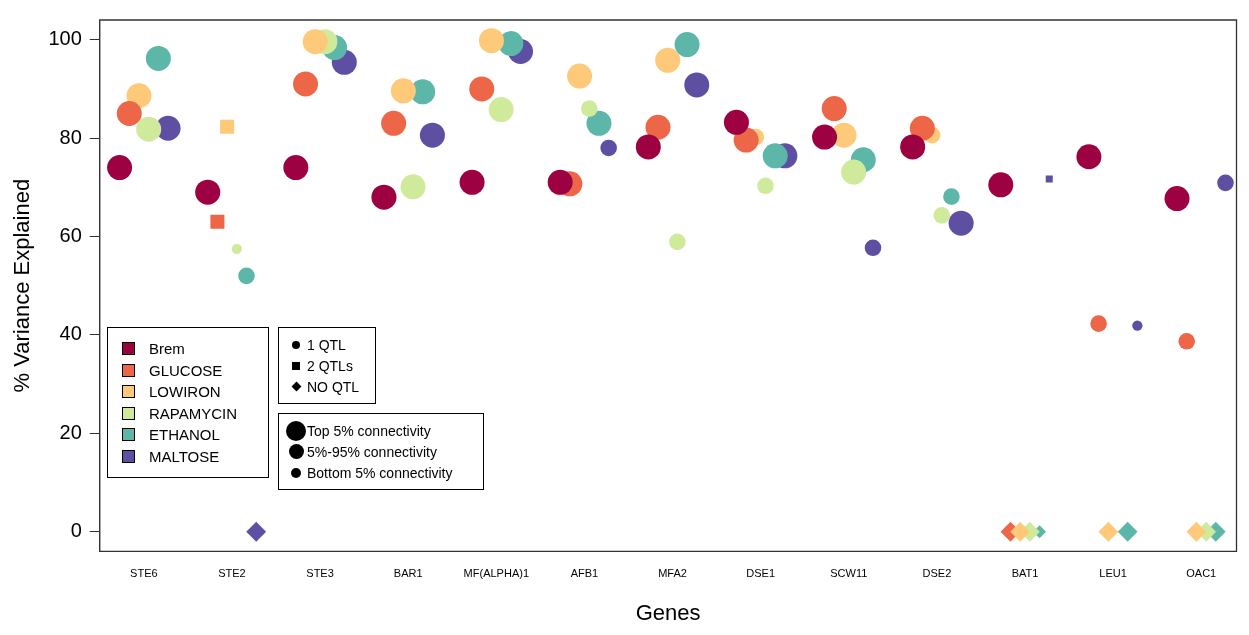 The width and height of the screenshot is (1249, 635). What do you see at coordinates (668, 612) in the screenshot?
I see `x-axis-title: Genes` at bounding box center [668, 612].